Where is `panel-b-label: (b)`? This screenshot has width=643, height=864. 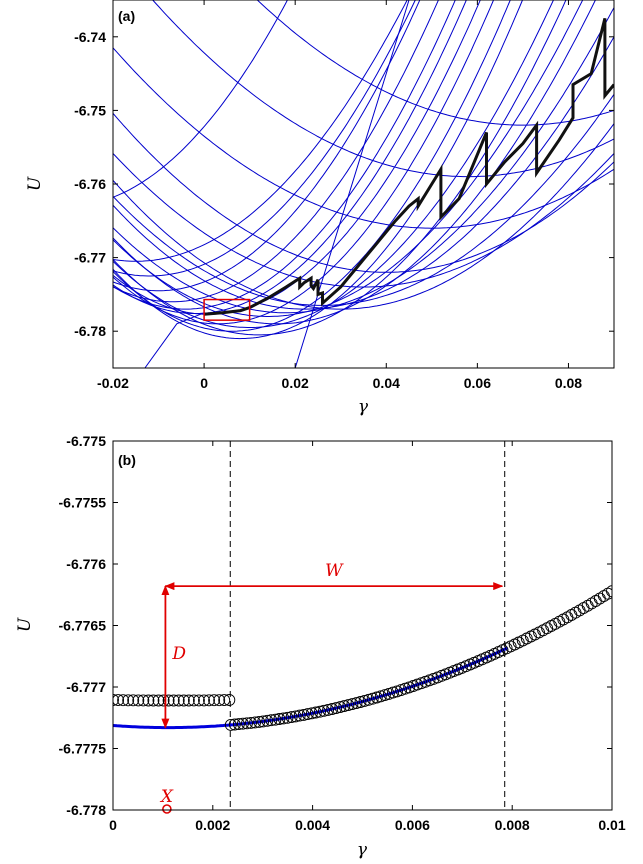
panel-b-label: (b) is located at coordinates (127, 460).